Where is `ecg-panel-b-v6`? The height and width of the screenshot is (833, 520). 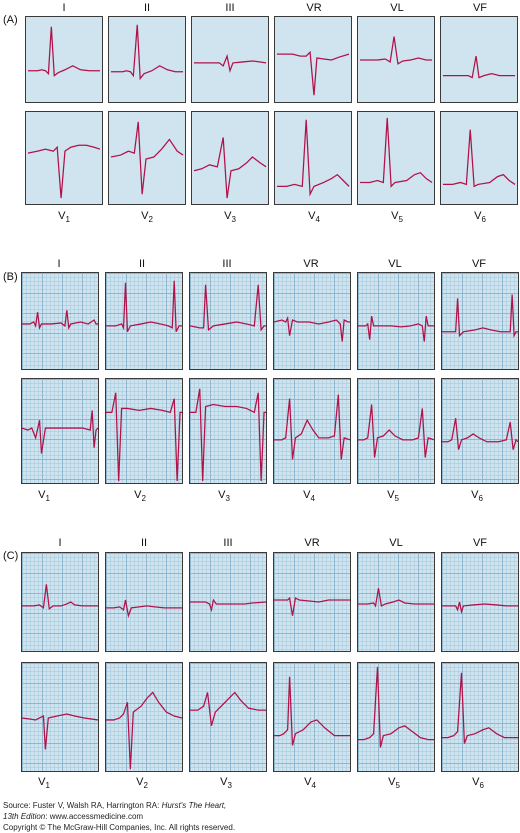
ecg-panel-b-v6 is located at coordinates (480, 431).